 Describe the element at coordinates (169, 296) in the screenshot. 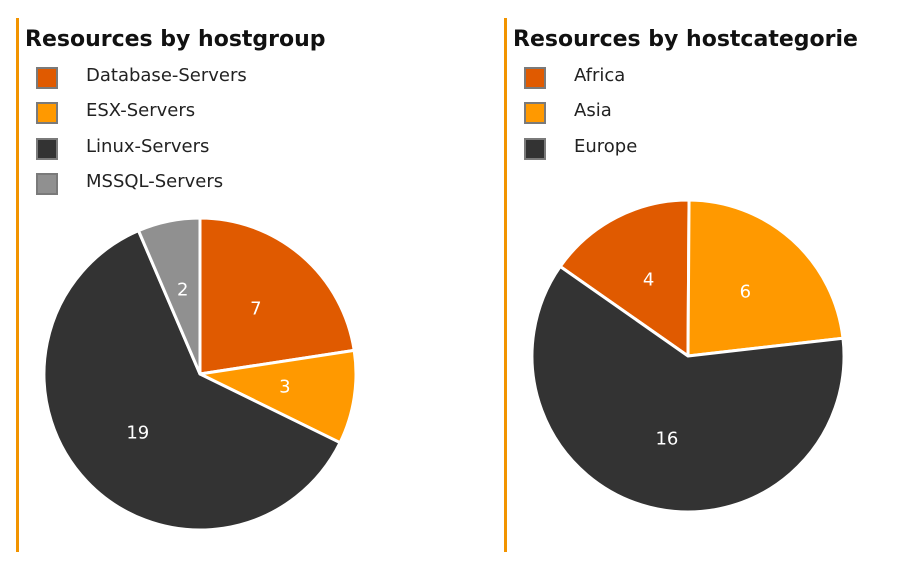

I see `pie-slice-mssql-servers` at that location.